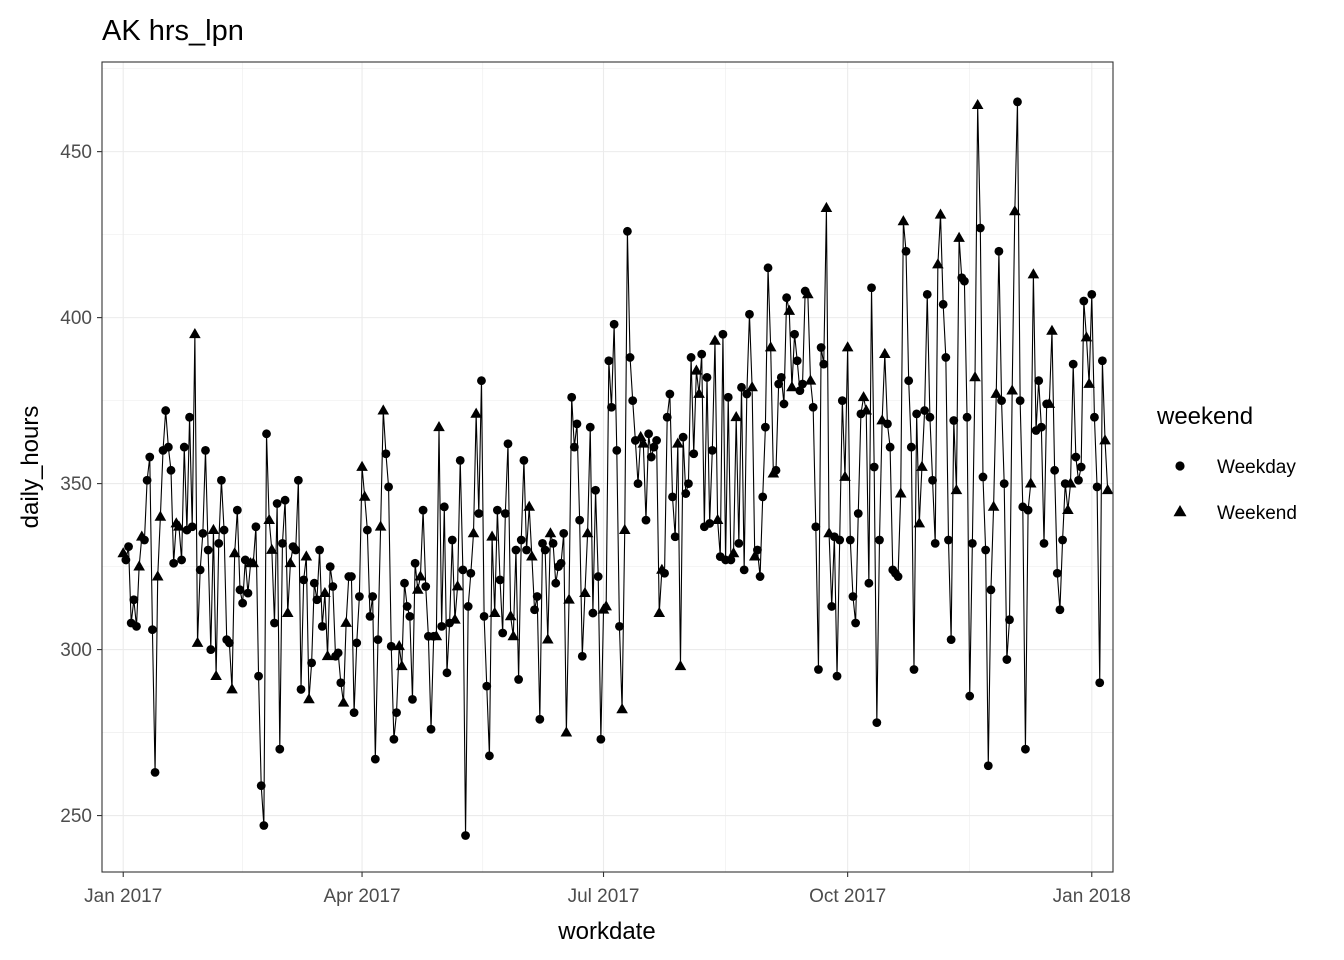 Image resolution: width=1344 pixels, height=960 pixels. Describe the element at coordinates (76, 152) in the screenshot. I see `y-tick-label: 450` at that location.